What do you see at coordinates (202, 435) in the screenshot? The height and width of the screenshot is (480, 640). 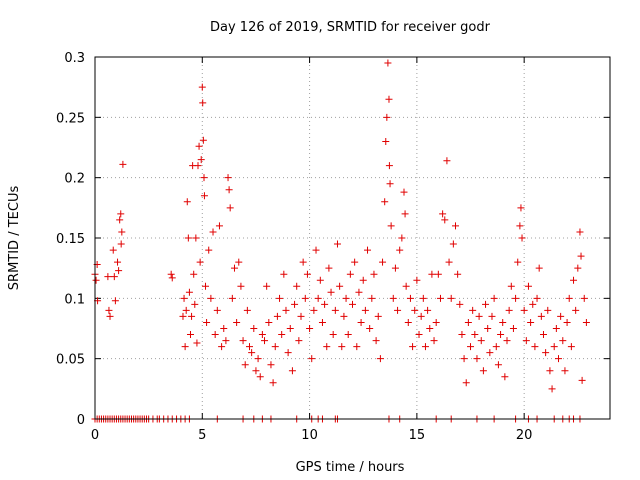 I see `x-tick-label: 5` at bounding box center [202, 435].